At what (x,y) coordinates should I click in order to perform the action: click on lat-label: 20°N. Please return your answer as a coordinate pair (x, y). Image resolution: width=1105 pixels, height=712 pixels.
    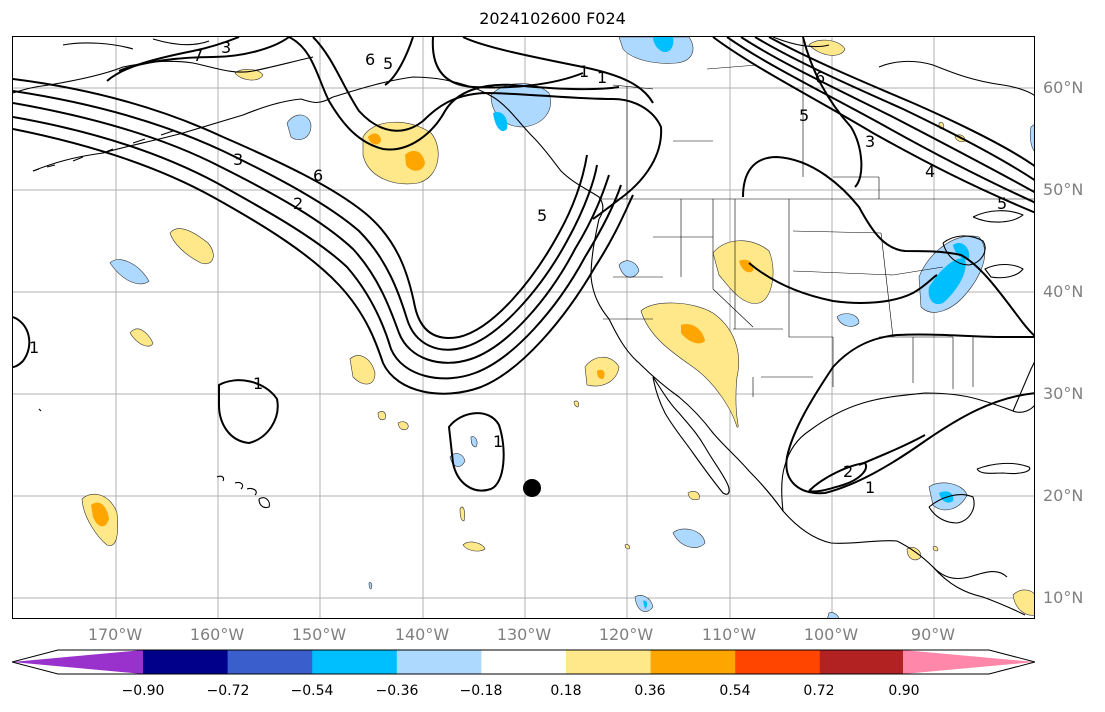
    Looking at the image, I should click on (1063, 495).